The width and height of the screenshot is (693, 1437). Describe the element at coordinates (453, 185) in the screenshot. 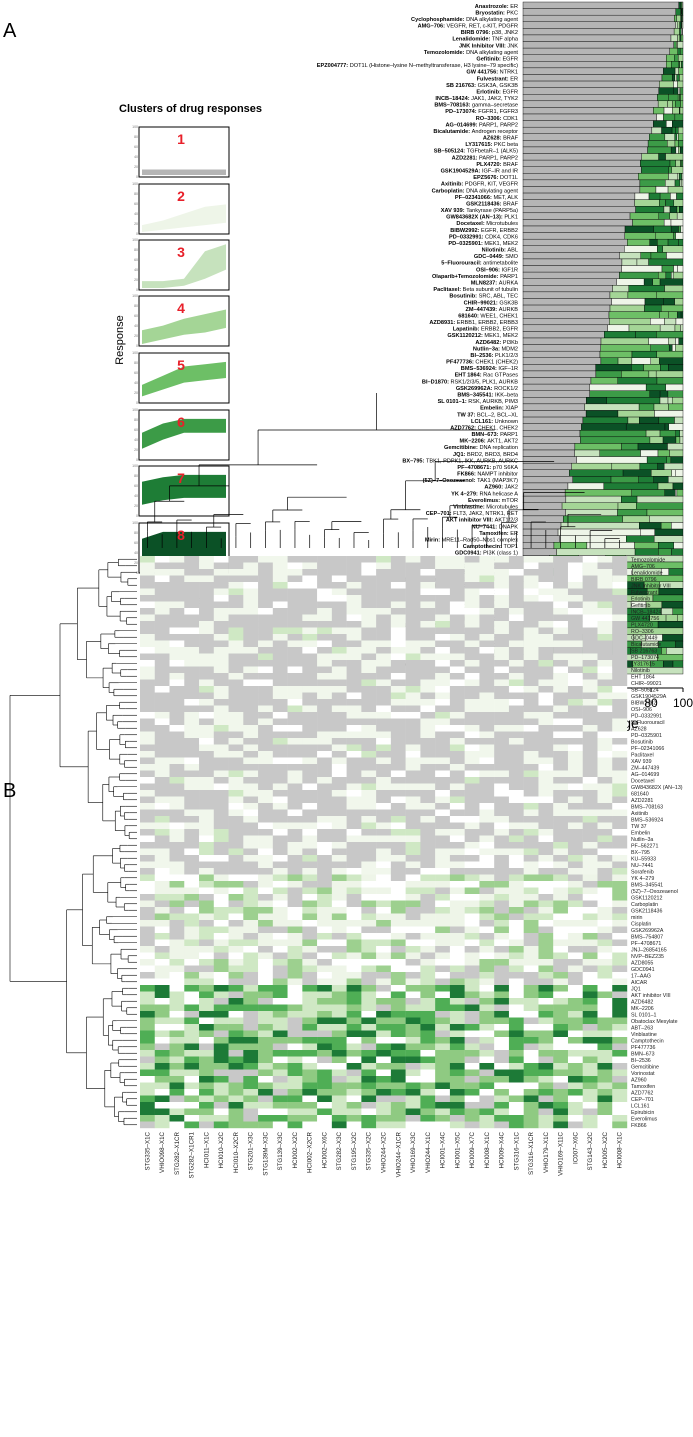

I see `drug-name: Axitinib:` at that location.